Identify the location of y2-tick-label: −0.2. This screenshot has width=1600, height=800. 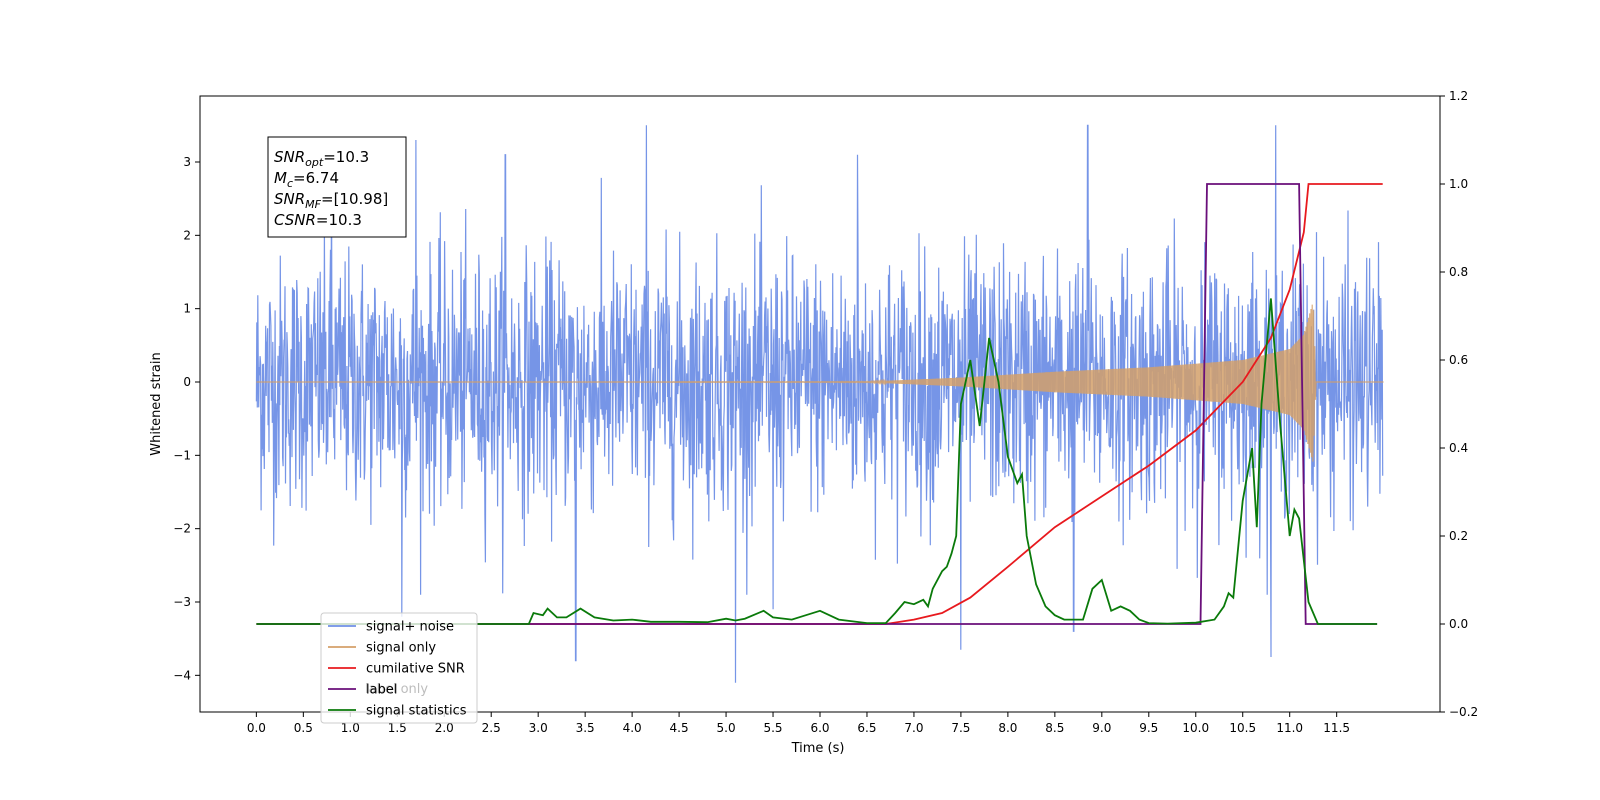
(1463, 712).